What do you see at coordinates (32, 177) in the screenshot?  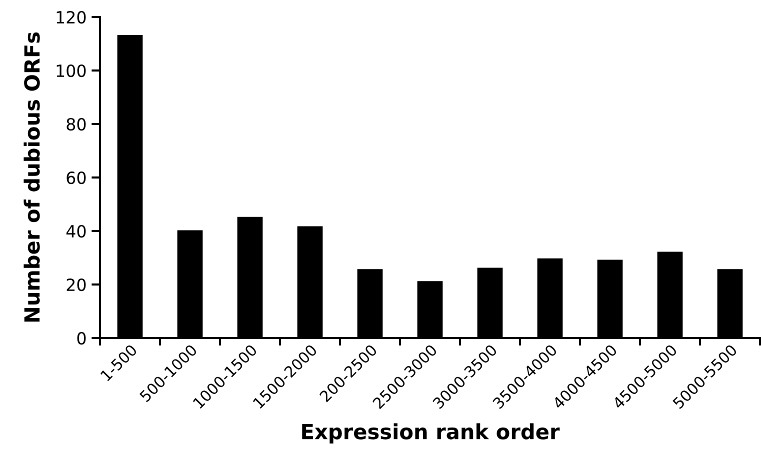 I see `y-axis-title: Number of dubious ORFs` at bounding box center [32, 177].